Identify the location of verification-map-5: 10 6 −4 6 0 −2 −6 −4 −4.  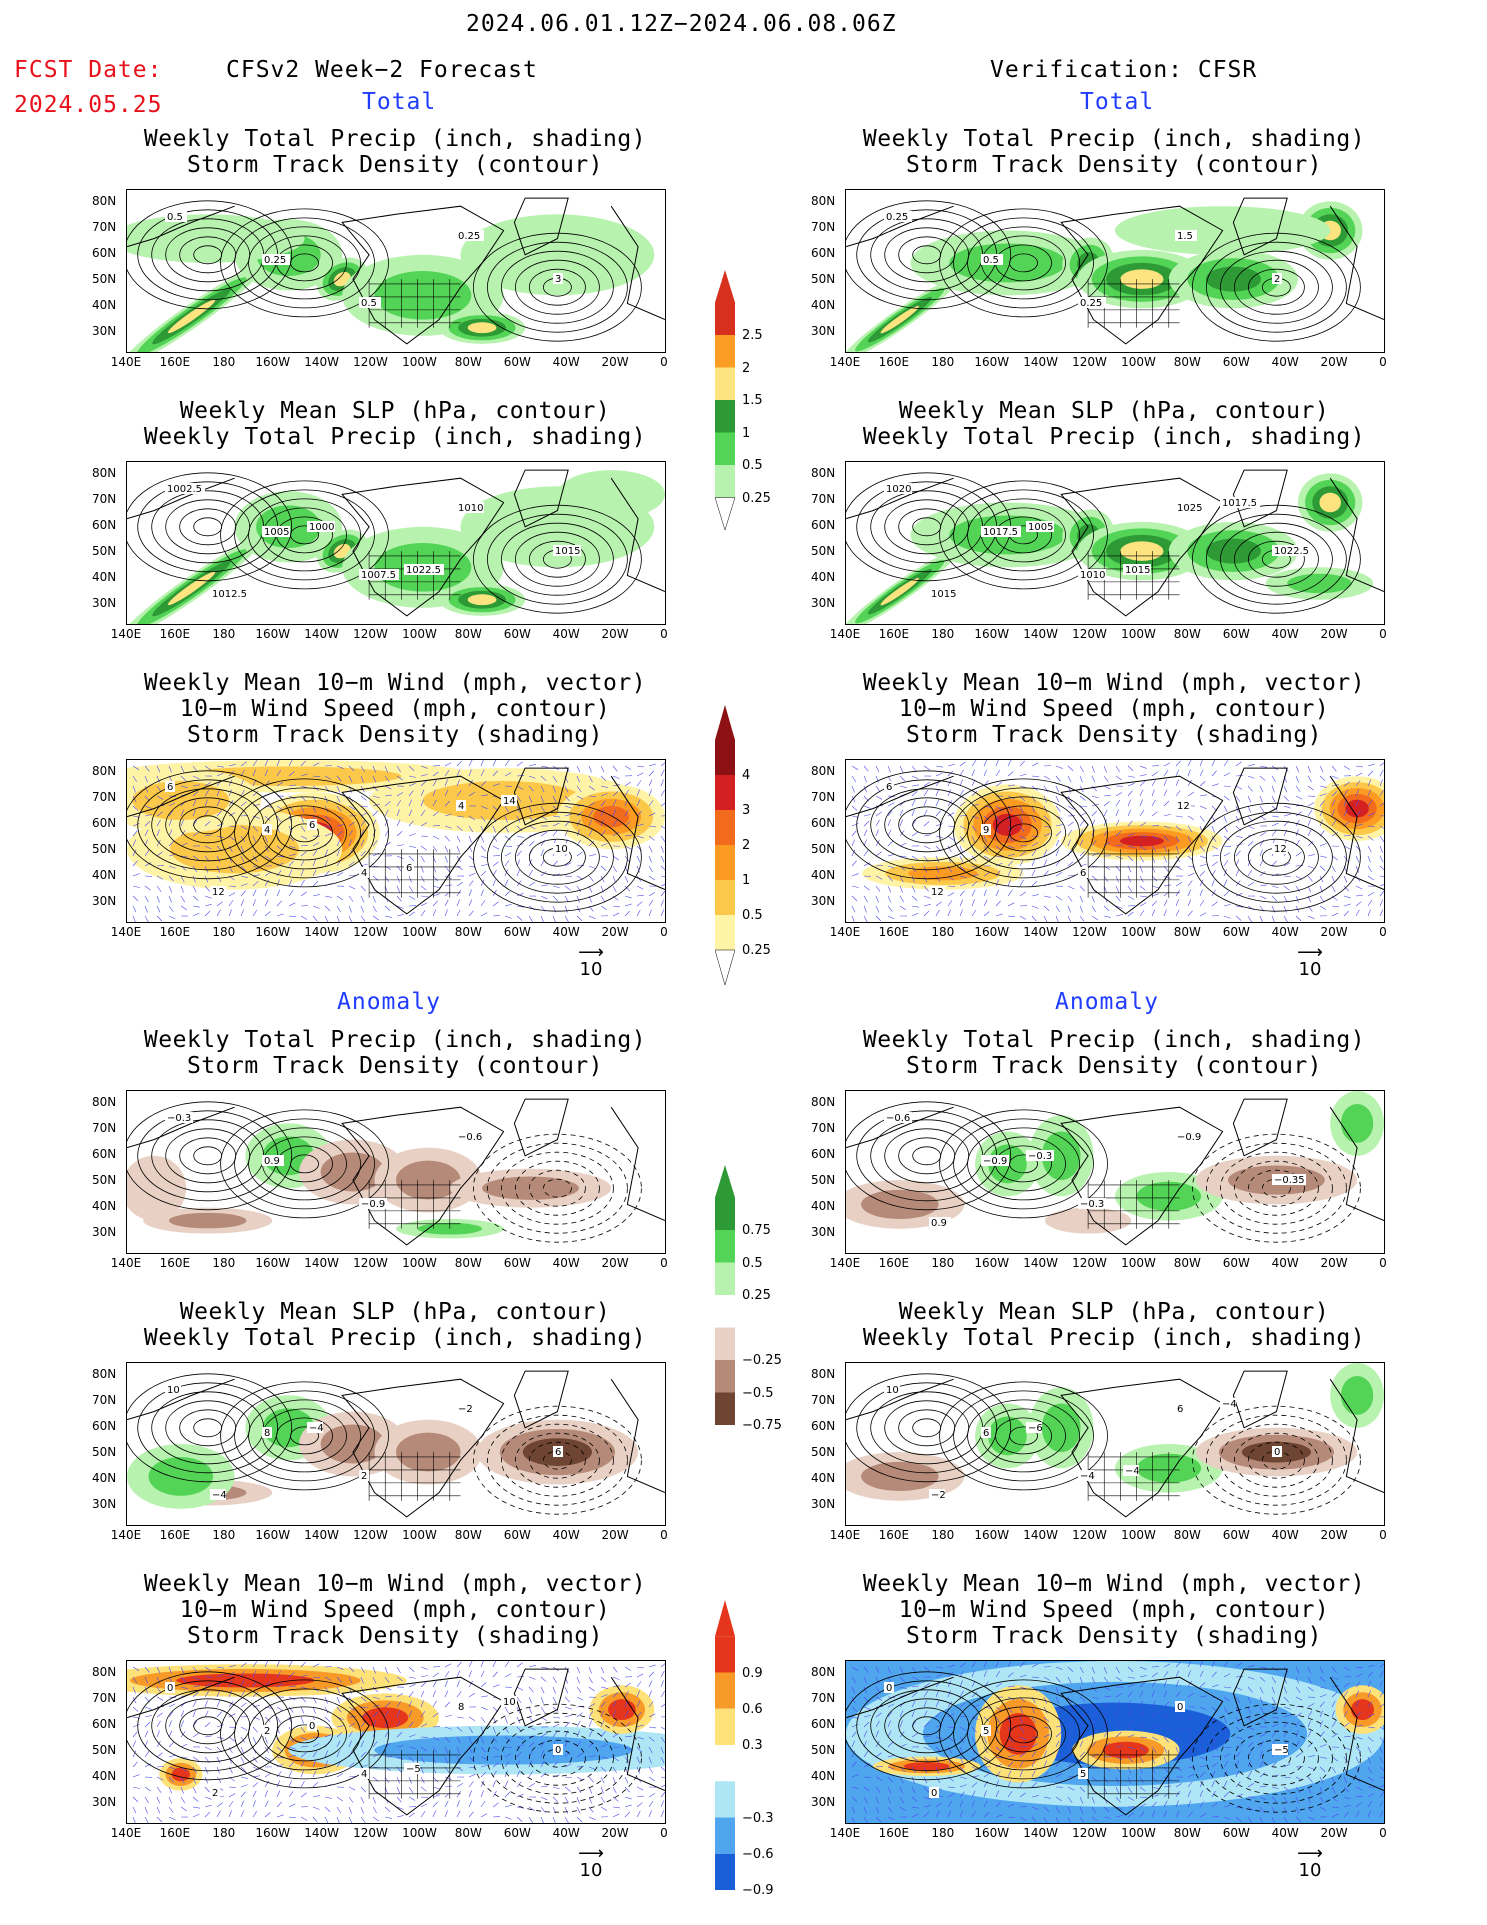
(1115, 1444).